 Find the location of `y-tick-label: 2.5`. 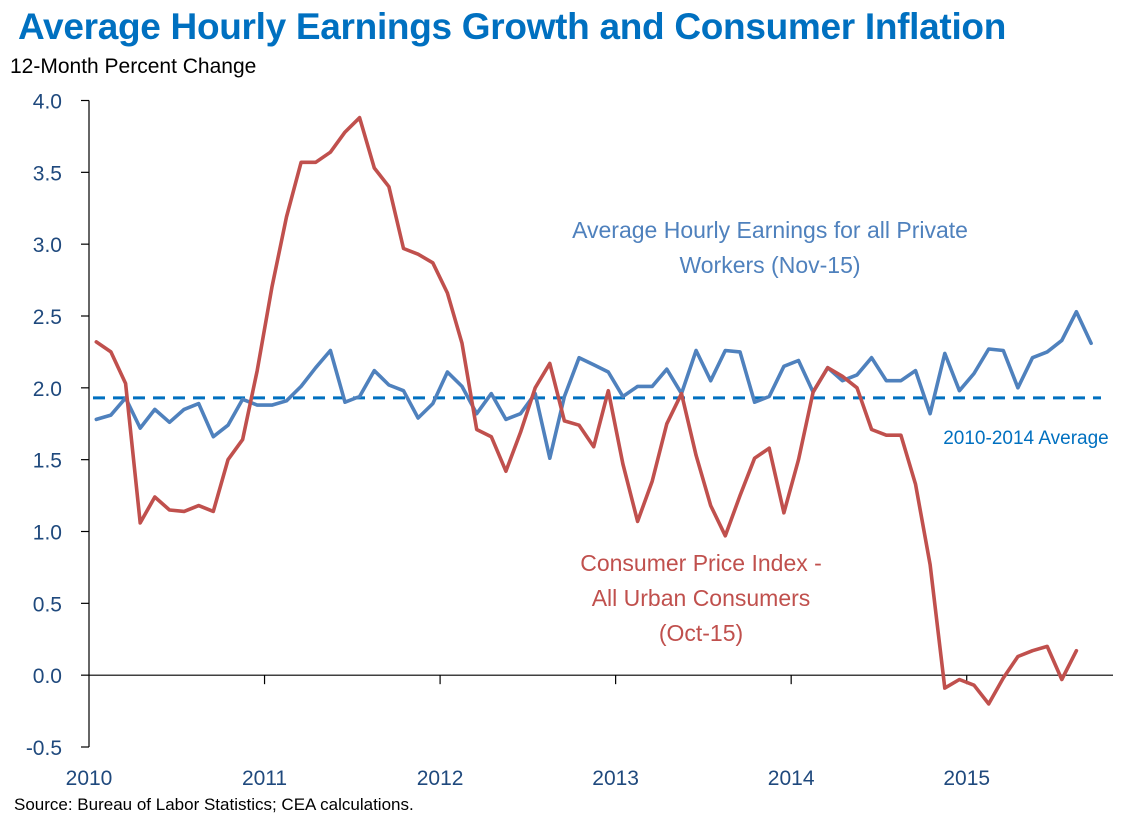

y-tick-label: 2.5 is located at coordinates (47, 317).